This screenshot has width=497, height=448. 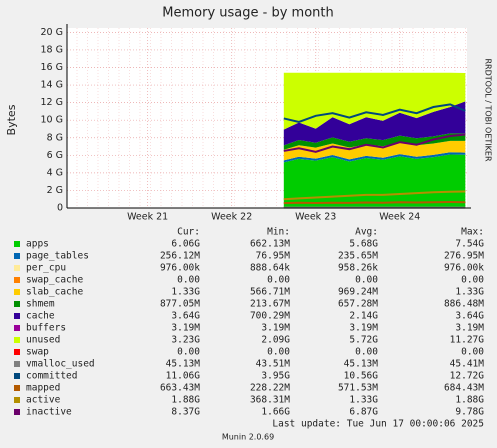 What do you see at coordinates (464, 256) in the screenshot?
I see `legend-stat: 276.95M` at bounding box center [464, 256].